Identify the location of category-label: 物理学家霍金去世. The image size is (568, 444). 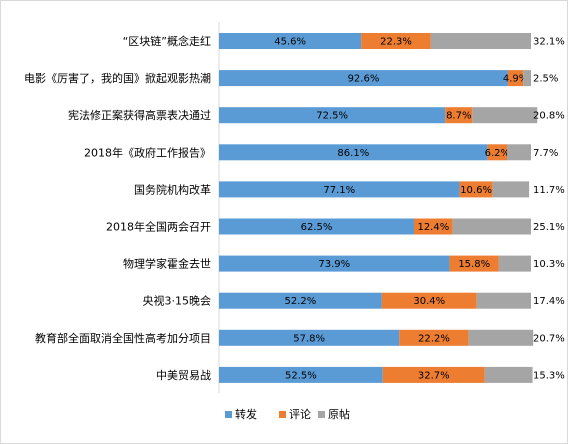
(167, 264).